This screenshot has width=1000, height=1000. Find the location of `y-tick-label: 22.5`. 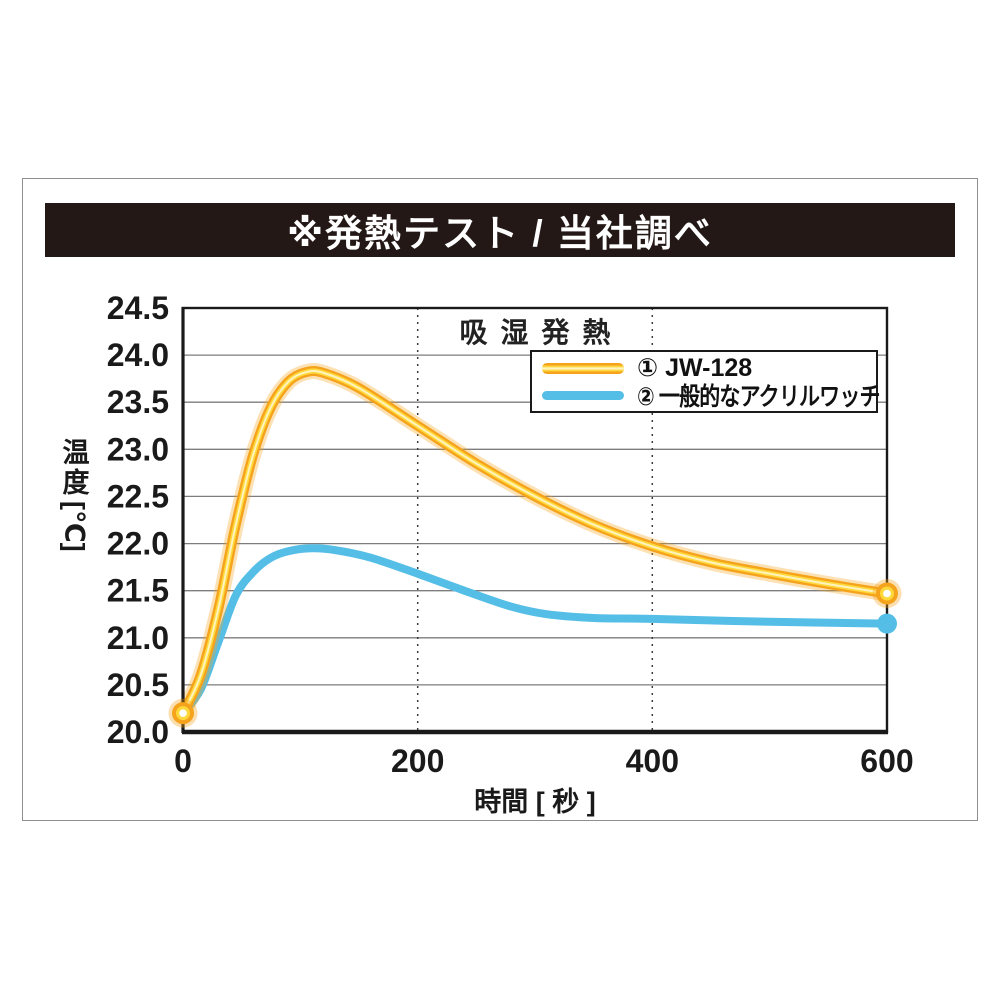

y-tick-label: 22.5 is located at coordinates (138, 496).